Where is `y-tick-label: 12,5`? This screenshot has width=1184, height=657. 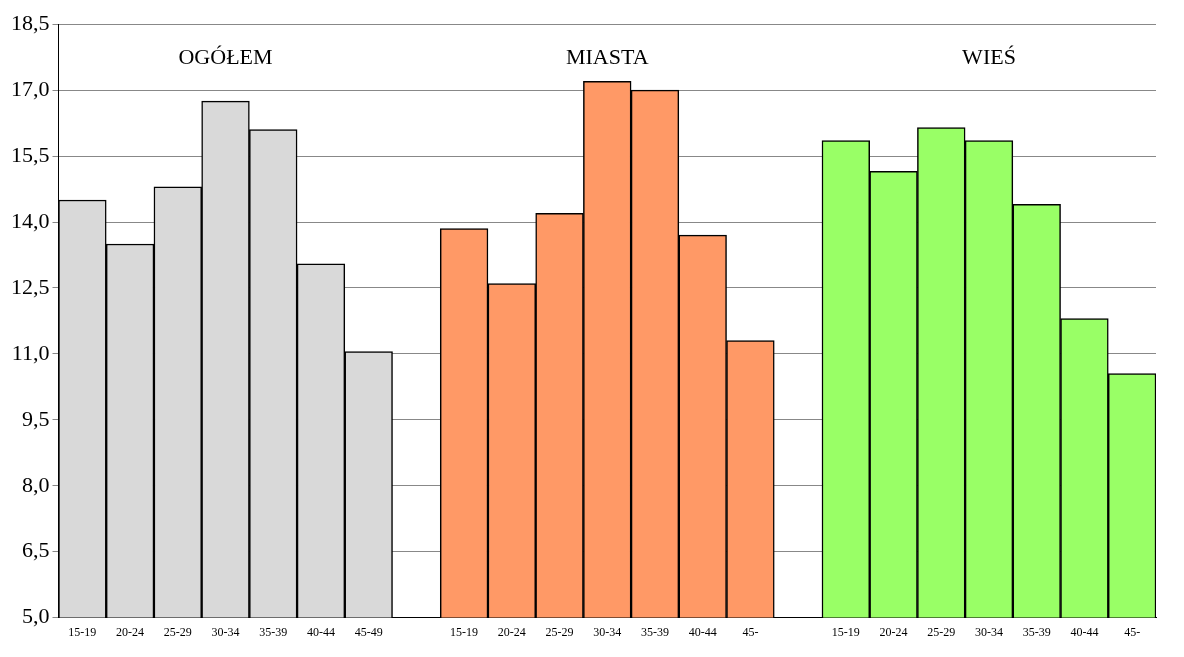 y-tick-label: 12,5 is located at coordinates (30, 286).